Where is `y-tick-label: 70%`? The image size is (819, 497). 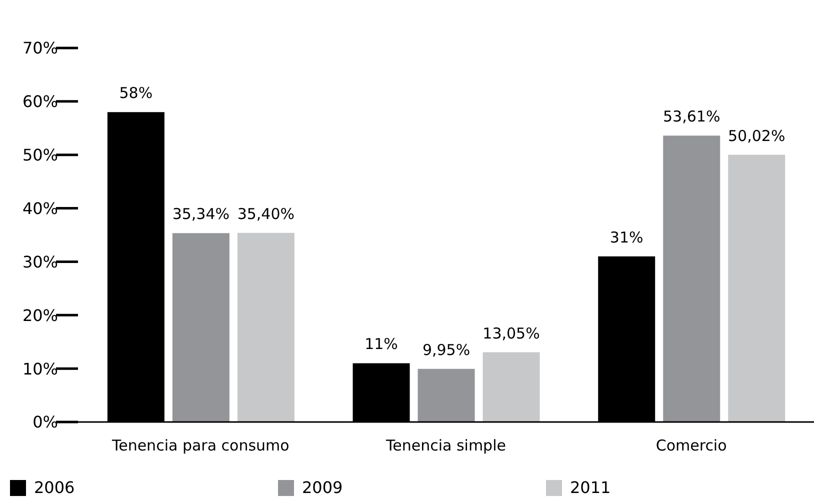
y-tick-label: 70% is located at coordinates (40, 48).